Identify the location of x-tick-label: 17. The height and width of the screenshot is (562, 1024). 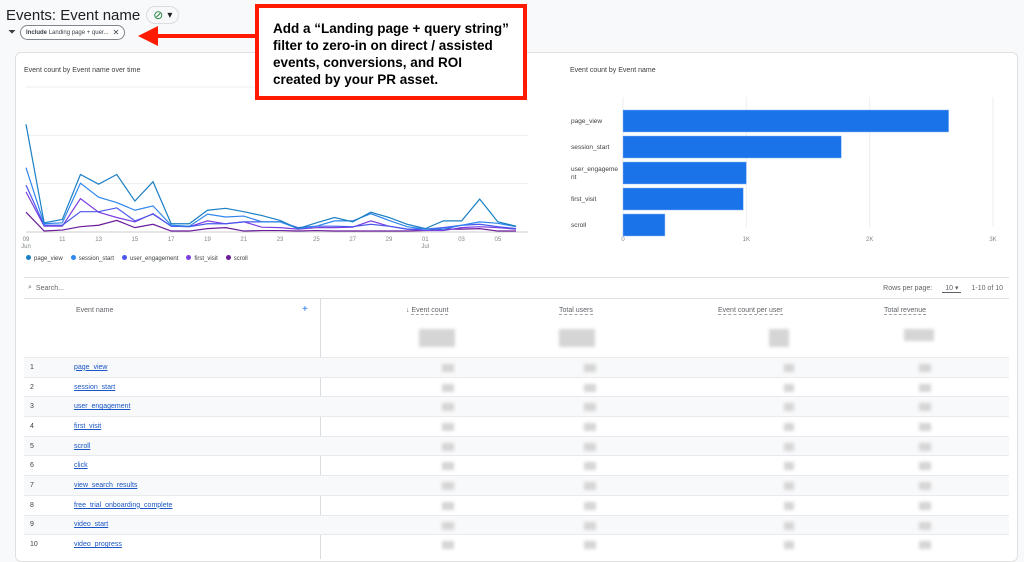
(171, 240).